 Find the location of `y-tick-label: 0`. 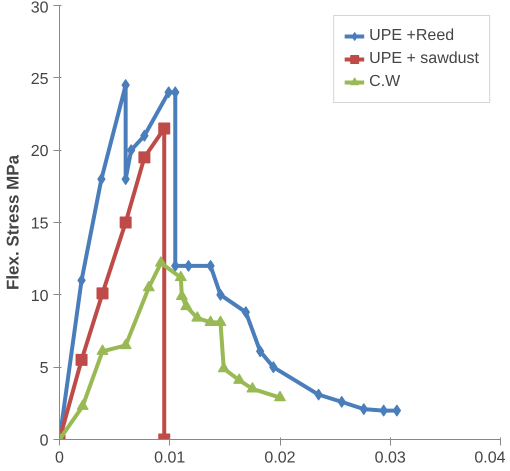

y-tick-label: 0 is located at coordinates (44, 441).